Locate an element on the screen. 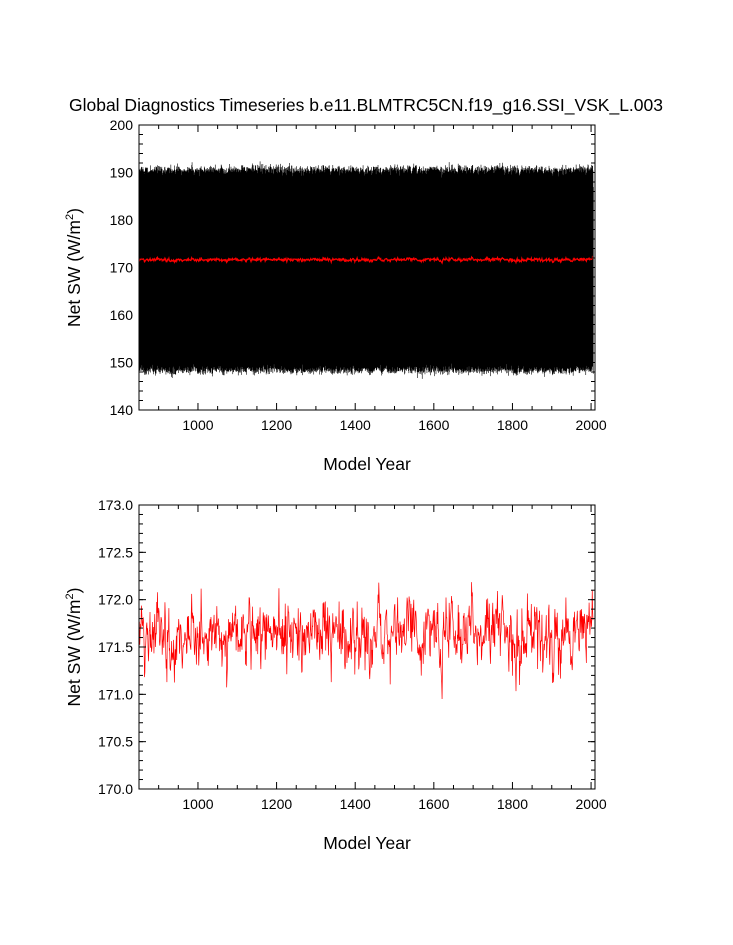 Image resolution: width=733 pixels, height=945 pixels. y-tick-label: 170.5 is located at coordinates (115, 742).